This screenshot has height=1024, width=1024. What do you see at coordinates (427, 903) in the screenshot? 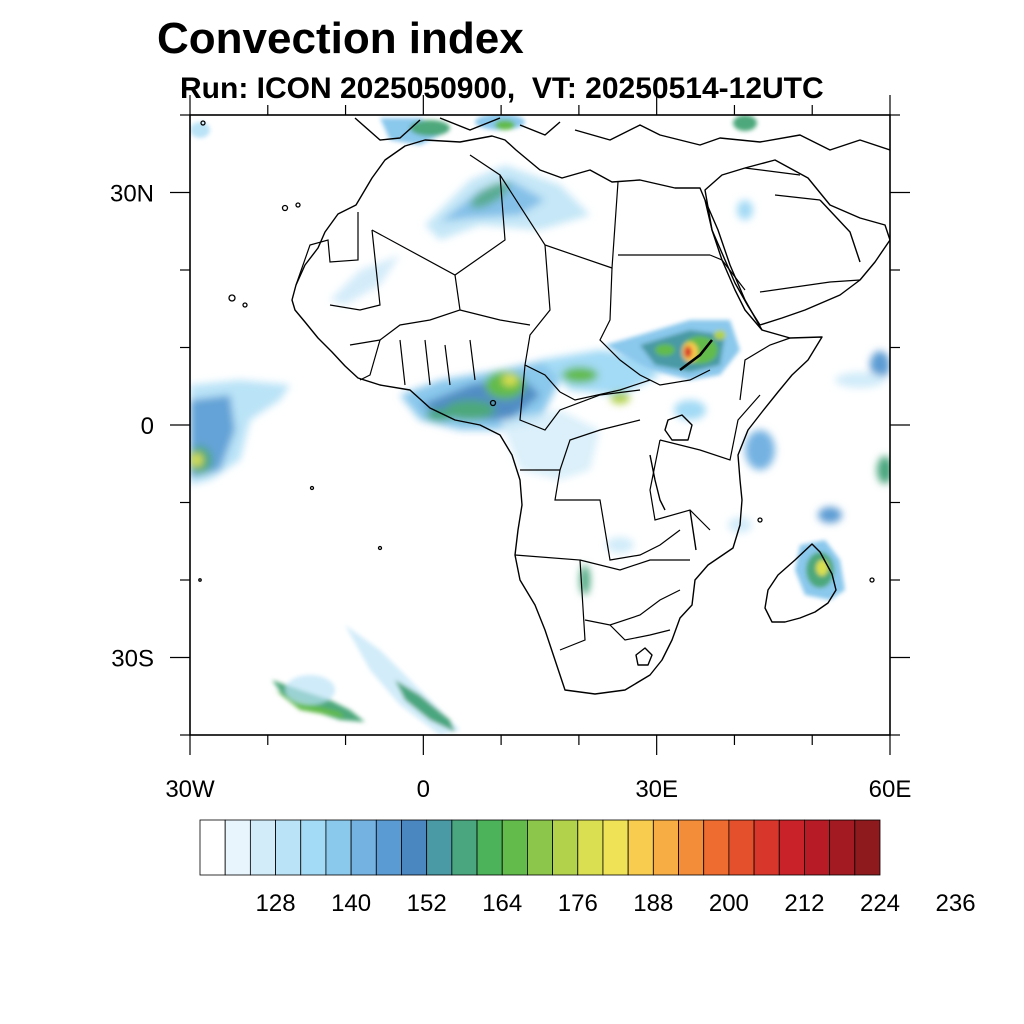
I see `colorbar-label: 152` at bounding box center [427, 903].